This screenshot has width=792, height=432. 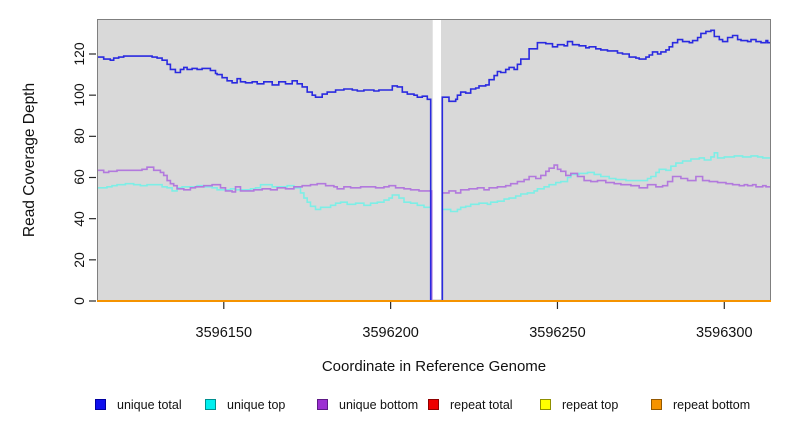 What do you see at coordinates (557, 333) in the screenshot?
I see `x-tick-label: 3596250` at bounding box center [557, 333].